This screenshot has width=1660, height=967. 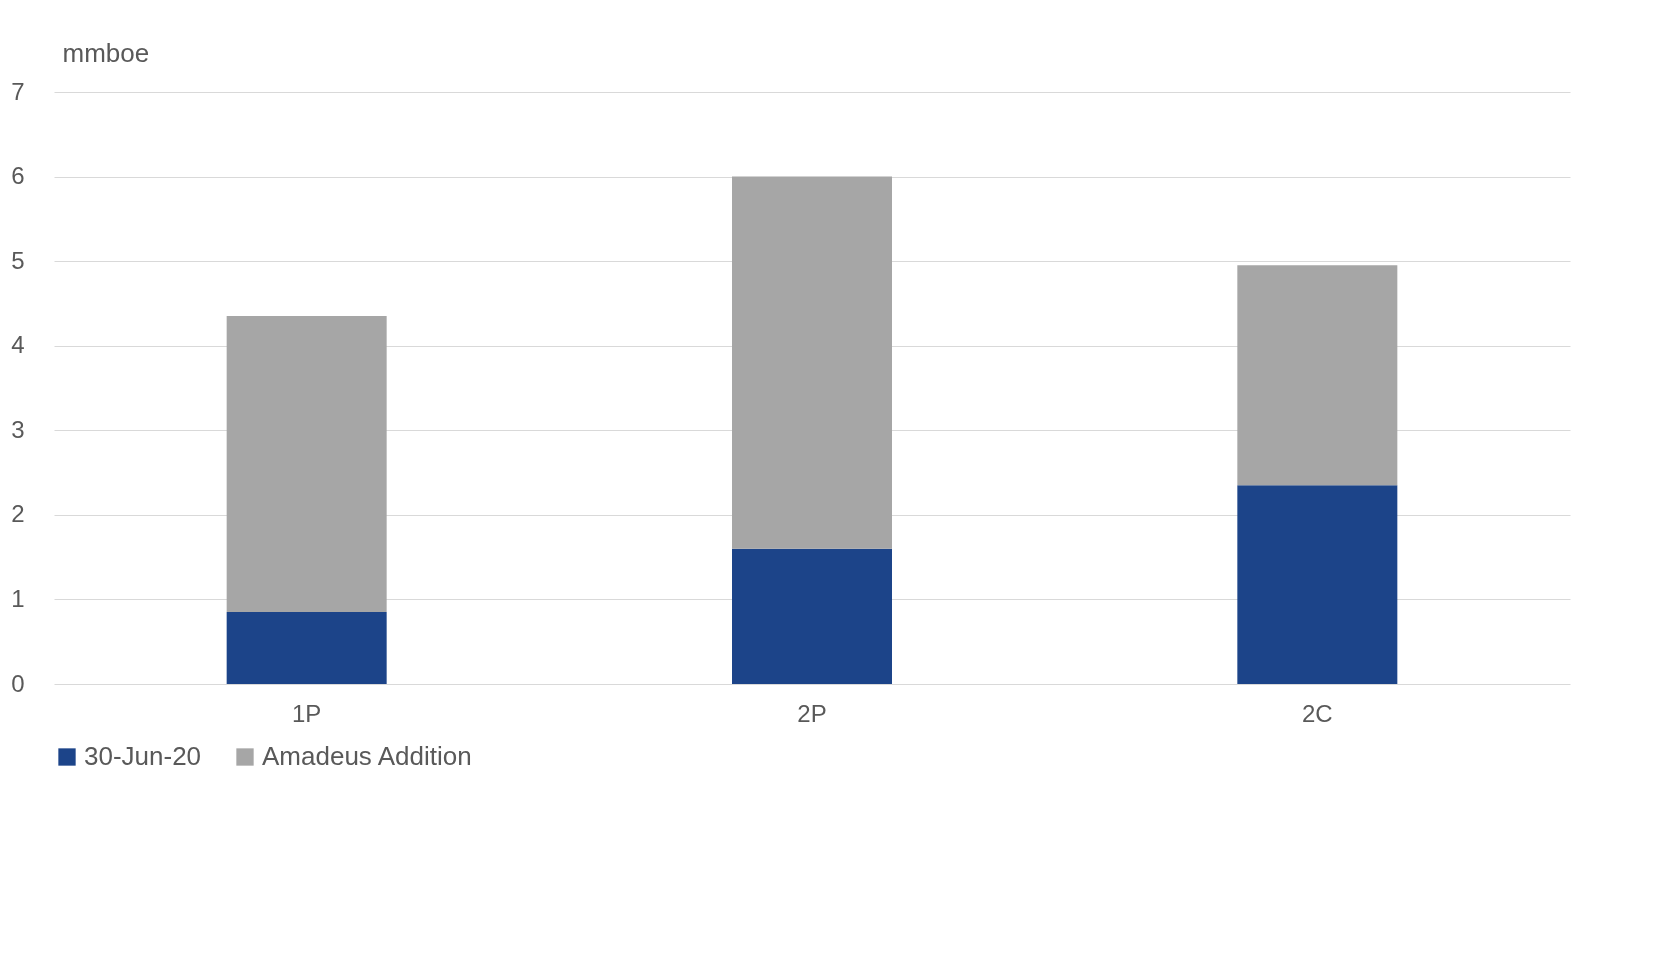 What do you see at coordinates (367, 756) in the screenshot?
I see `legend-label: Amadeus Addition` at bounding box center [367, 756].